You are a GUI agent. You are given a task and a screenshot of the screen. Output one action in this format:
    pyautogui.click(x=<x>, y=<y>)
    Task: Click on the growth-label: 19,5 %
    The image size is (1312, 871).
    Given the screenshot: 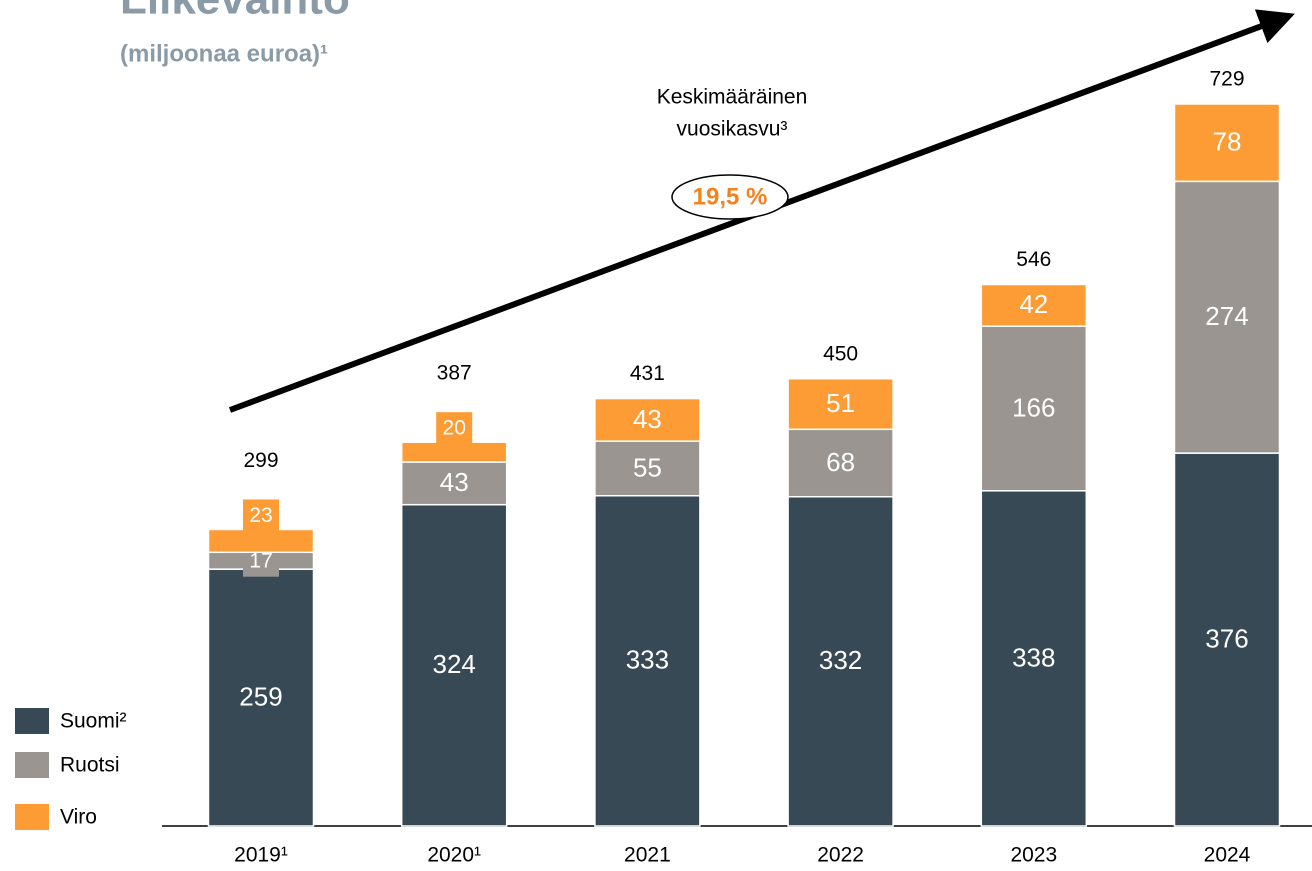 What is the action you would take?
    pyautogui.click(x=730, y=196)
    